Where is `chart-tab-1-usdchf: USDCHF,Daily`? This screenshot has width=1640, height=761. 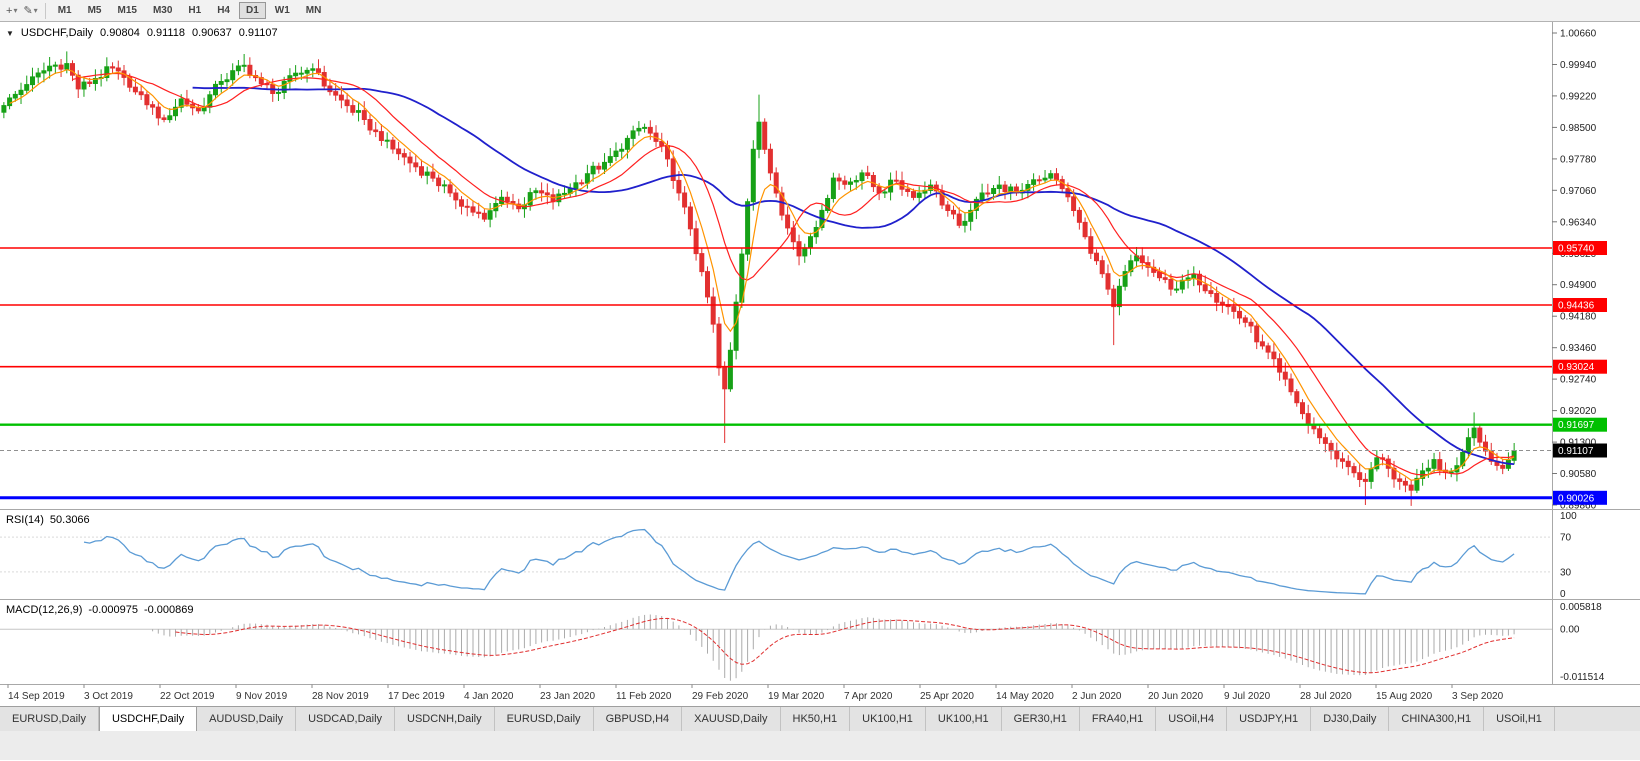
chart-tab-1-usdchf: USDCHF,Daily is located at coordinates (148, 719).